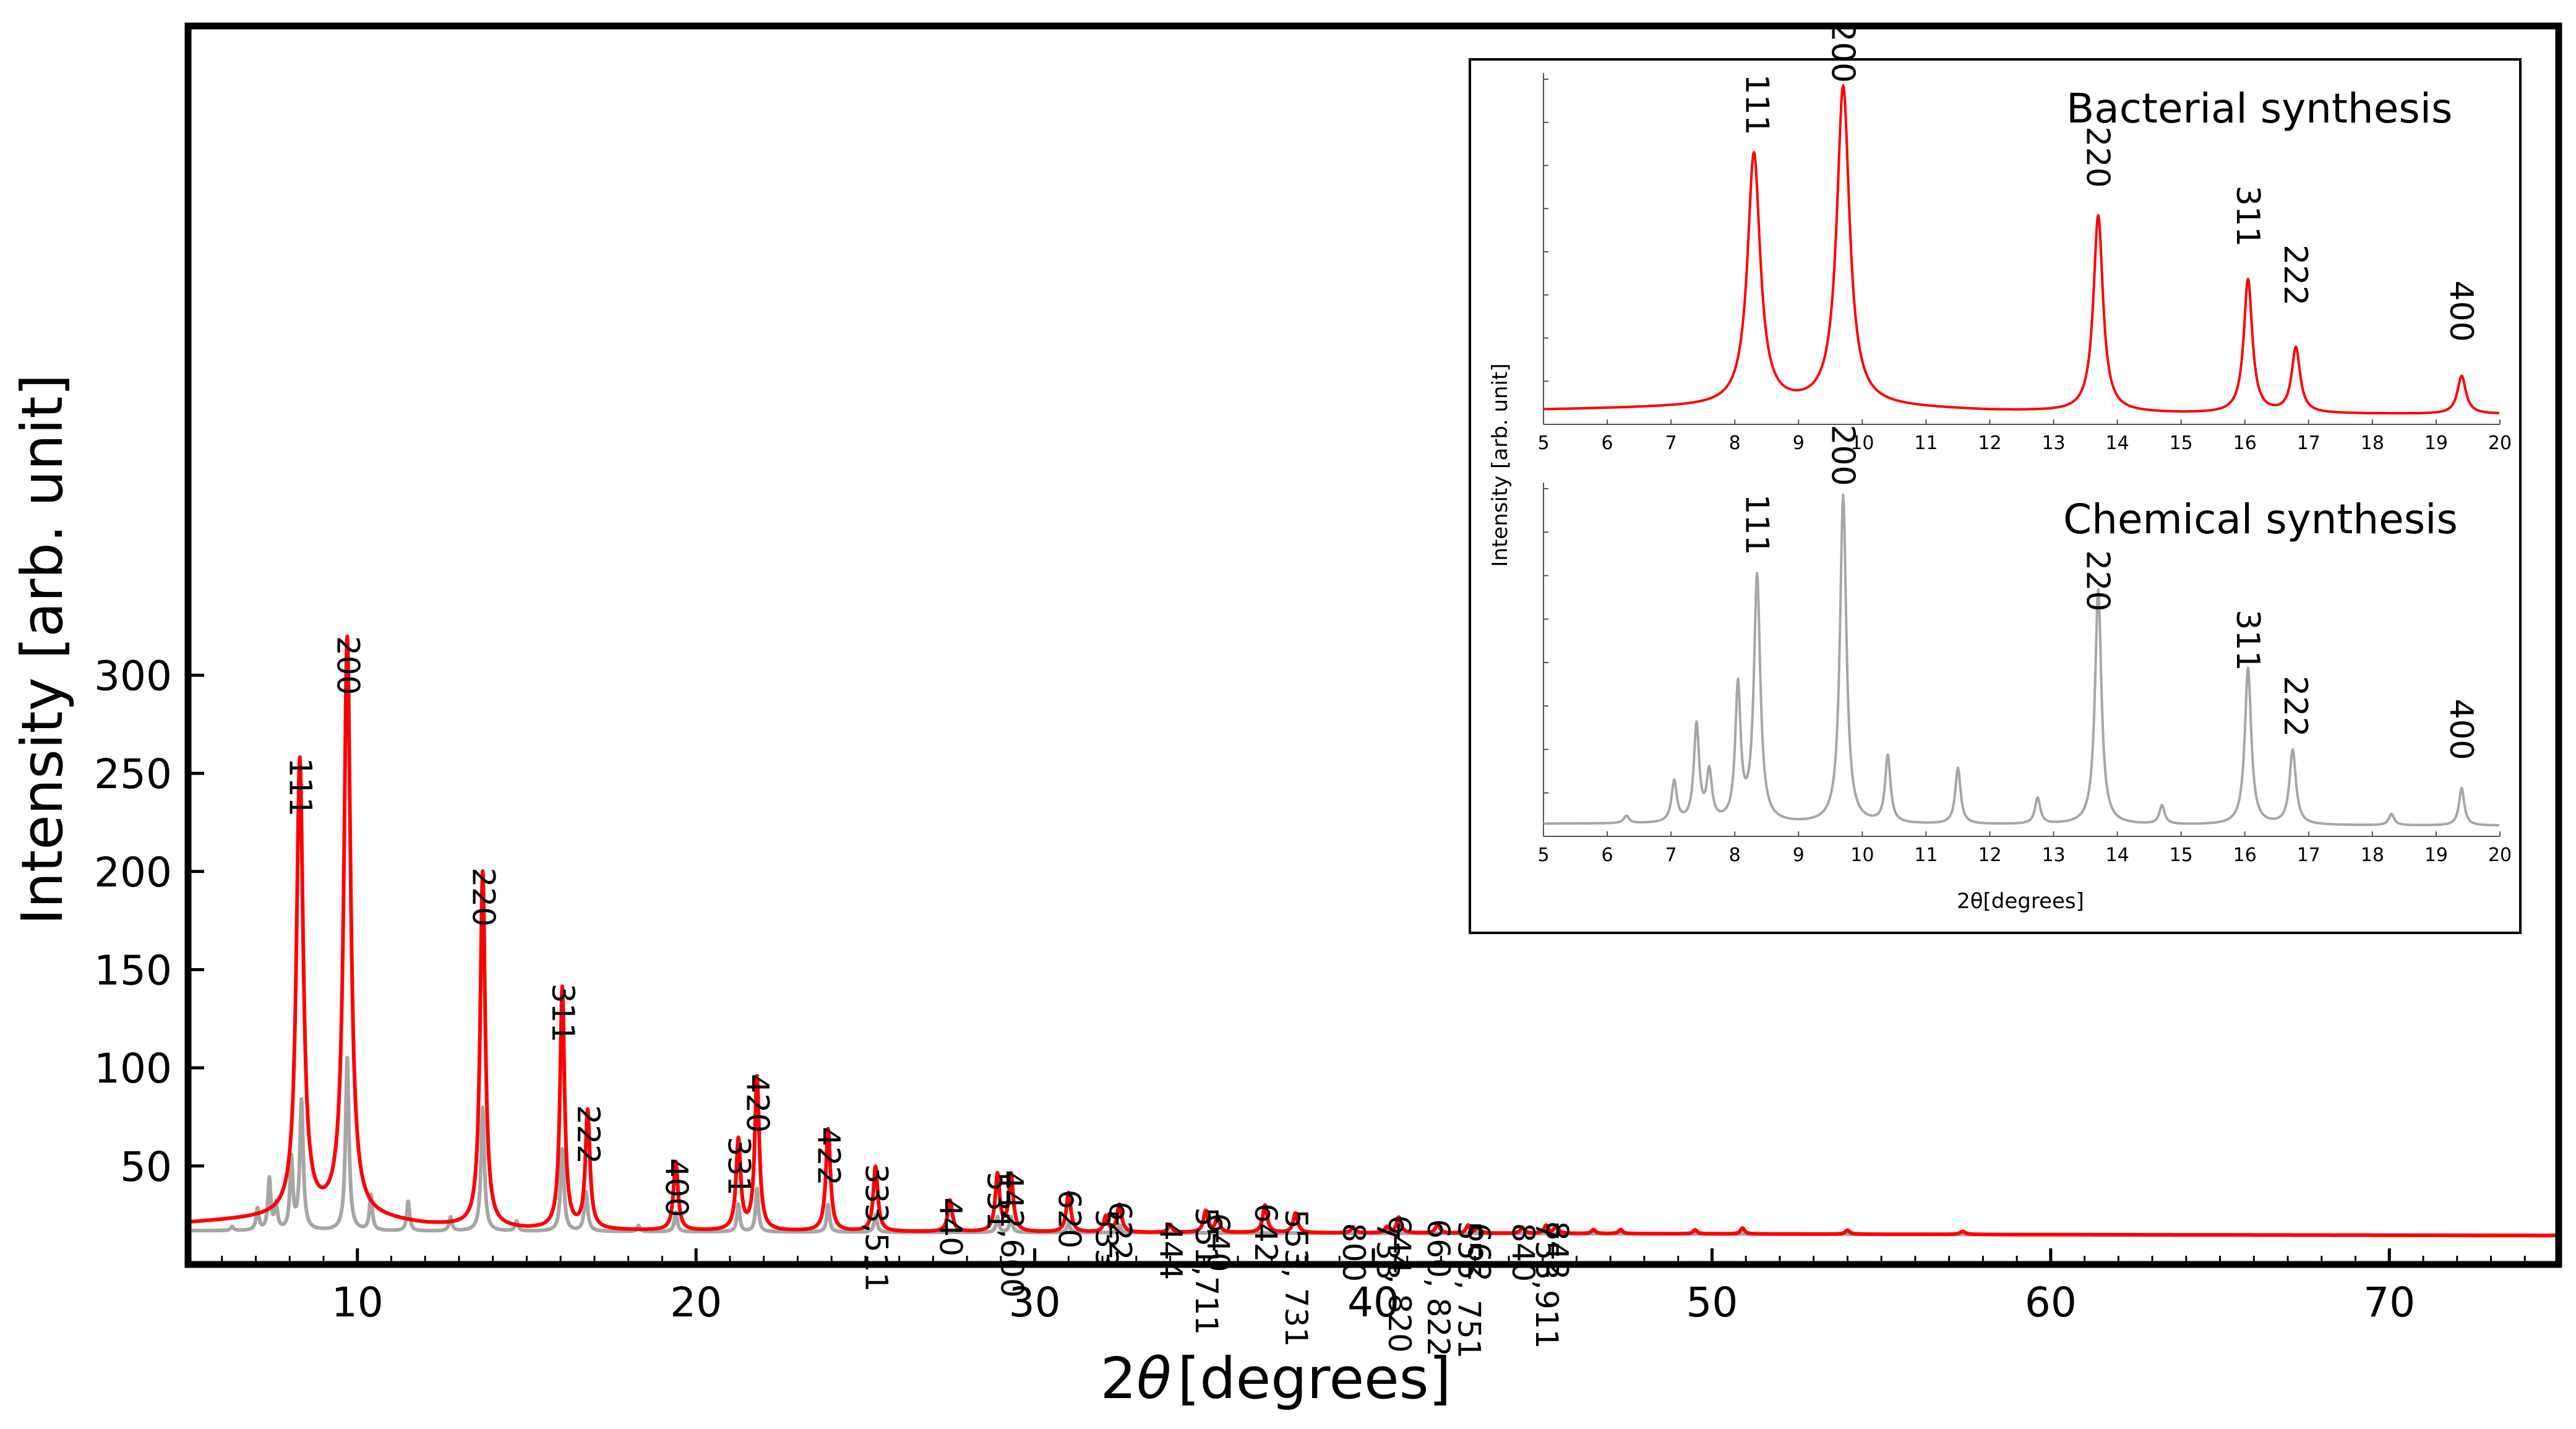 The image size is (2576, 1429). Describe the element at coordinates (1069, 1219) in the screenshot. I see `peak-label: 620` at that location.